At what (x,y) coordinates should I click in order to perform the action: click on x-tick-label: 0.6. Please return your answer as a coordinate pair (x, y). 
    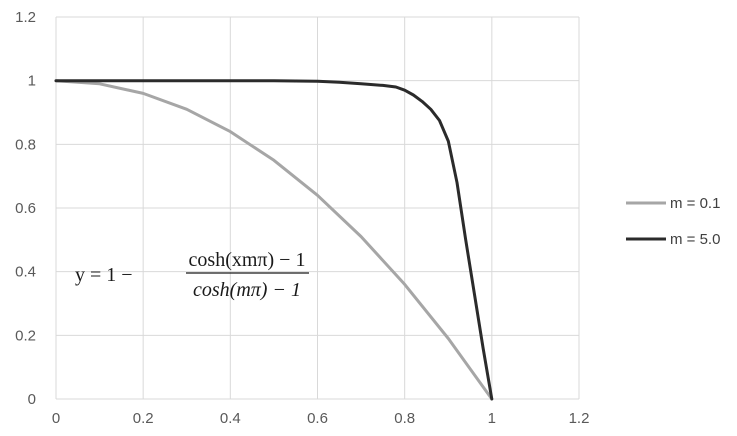
    Looking at the image, I should click on (317, 418).